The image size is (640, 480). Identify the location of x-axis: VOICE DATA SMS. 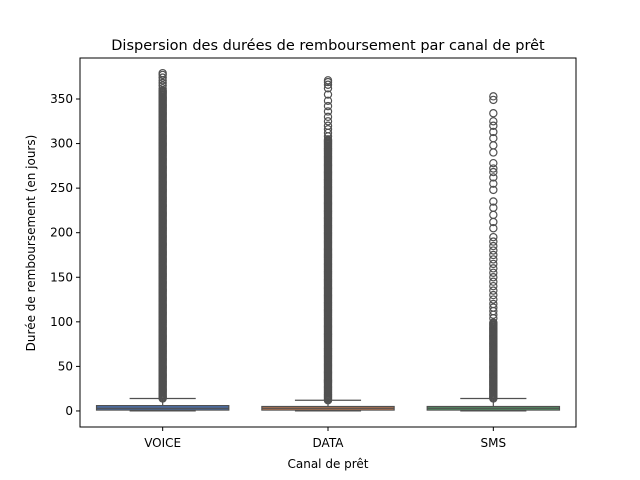
(325, 438).